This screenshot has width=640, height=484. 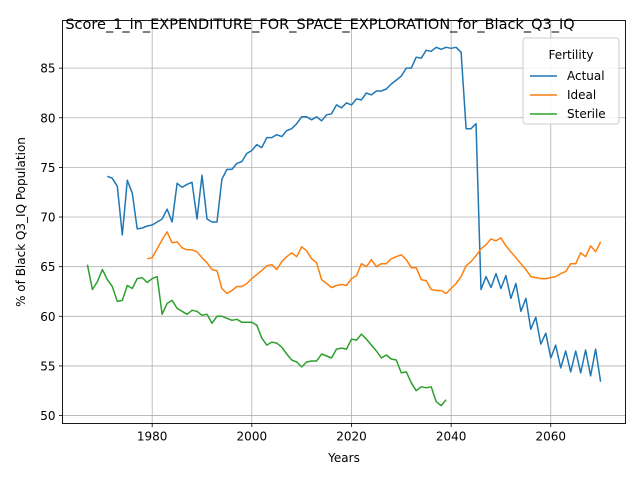 What do you see at coordinates (374, 263) in the screenshot?
I see `series-line-ideal` at bounding box center [374, 263].